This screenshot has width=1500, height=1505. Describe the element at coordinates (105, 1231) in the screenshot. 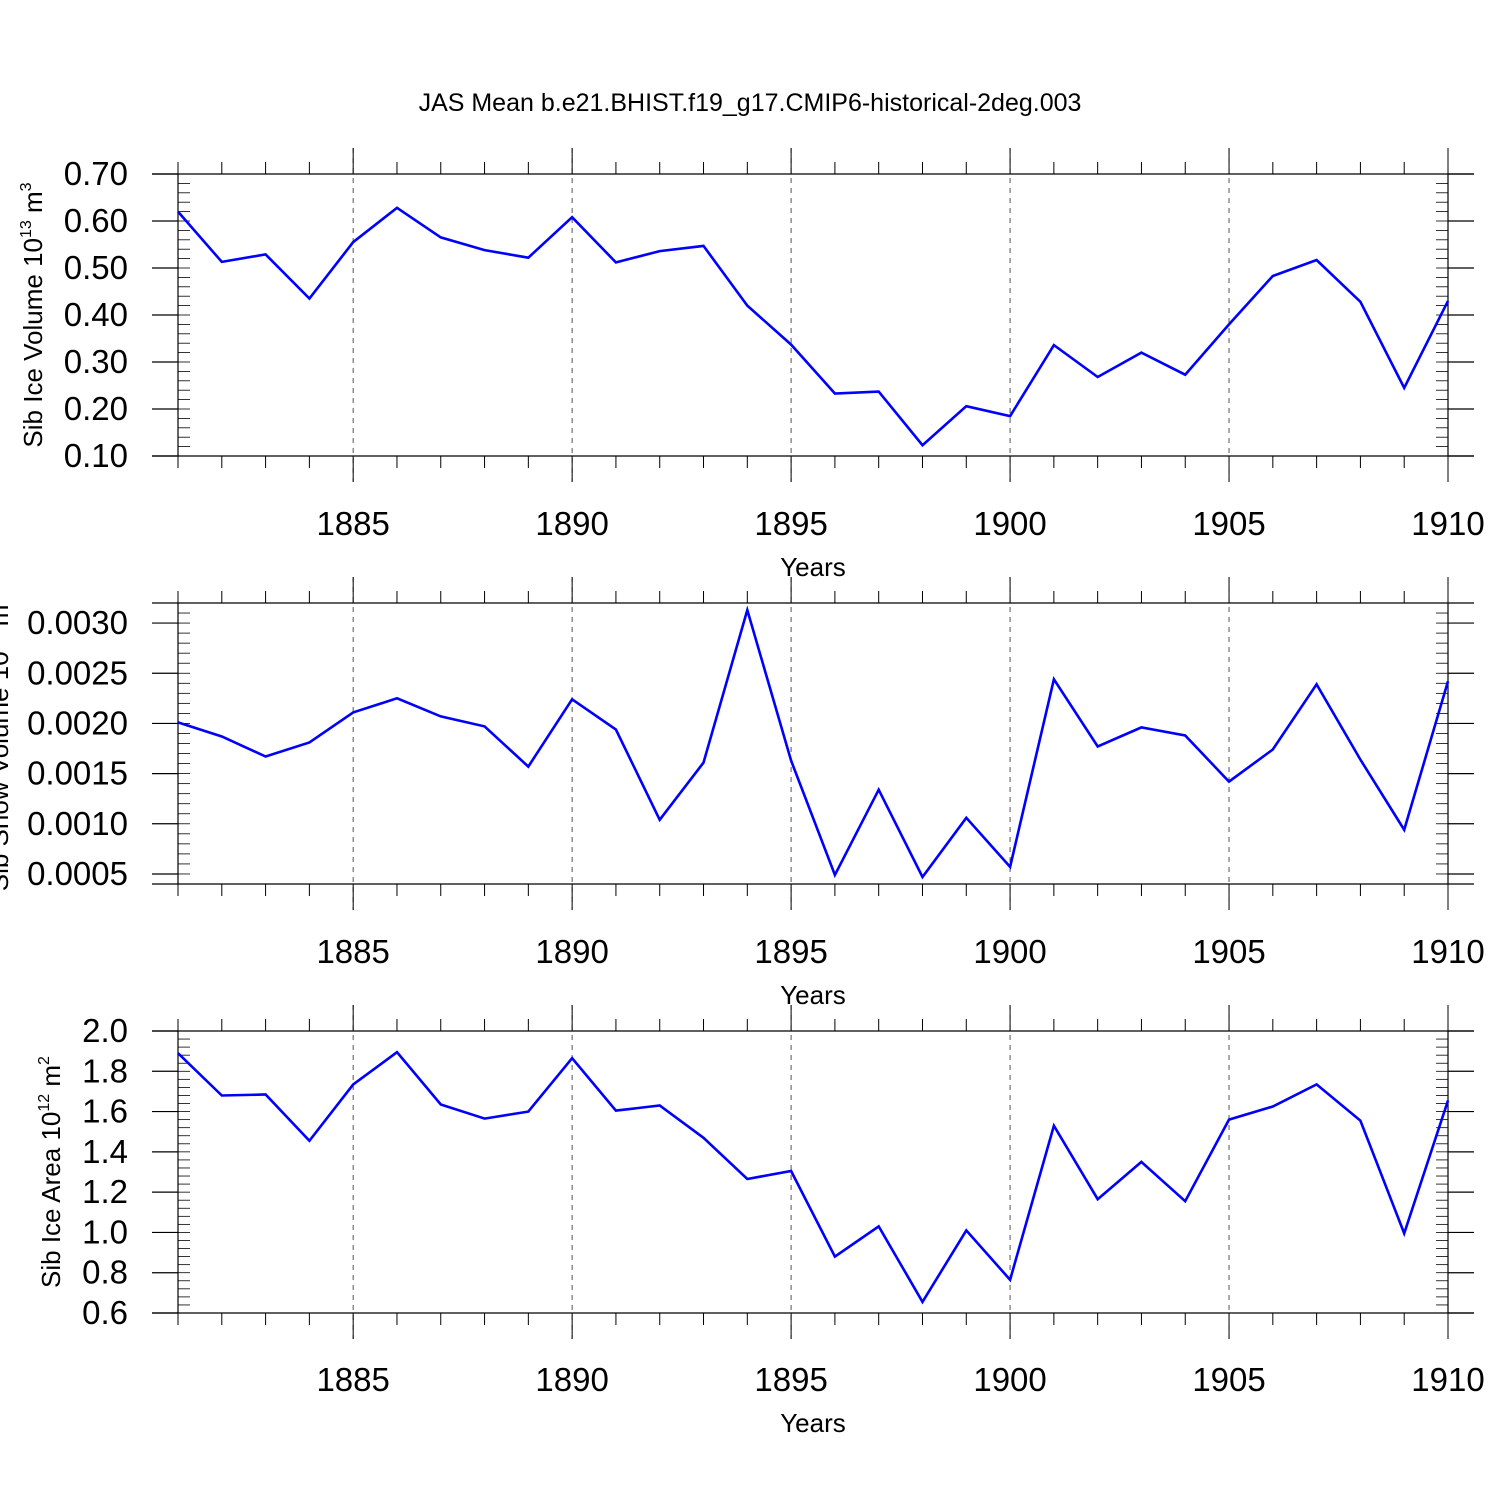

I see `y-tick-label: 1.0` at that location.